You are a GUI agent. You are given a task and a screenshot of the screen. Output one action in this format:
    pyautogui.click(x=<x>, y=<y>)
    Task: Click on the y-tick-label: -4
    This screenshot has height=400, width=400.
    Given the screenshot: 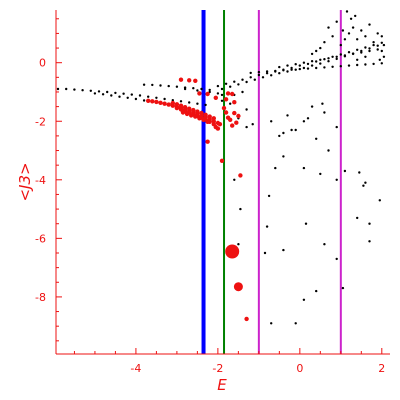 What is the action you would take?
    pyautogui.click(x=40, y=180)
    